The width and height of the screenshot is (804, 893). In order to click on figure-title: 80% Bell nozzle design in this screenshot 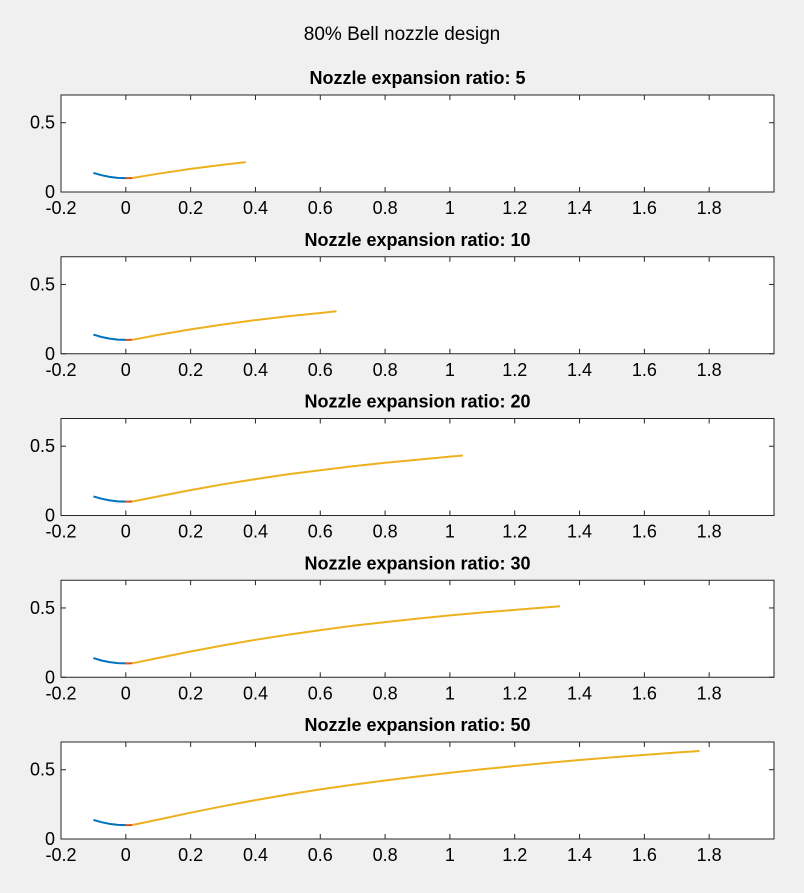, I will do `click(402, 34)`.